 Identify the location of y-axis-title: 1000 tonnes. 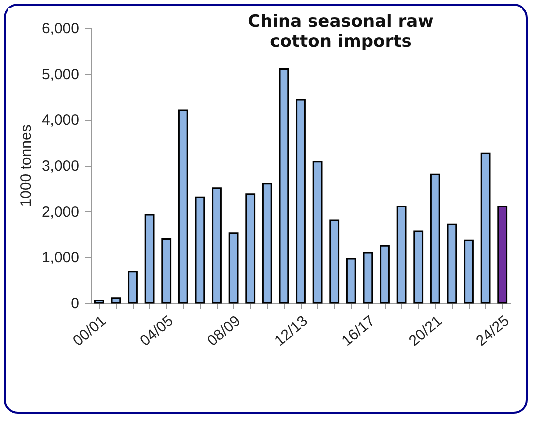
(26, 166).